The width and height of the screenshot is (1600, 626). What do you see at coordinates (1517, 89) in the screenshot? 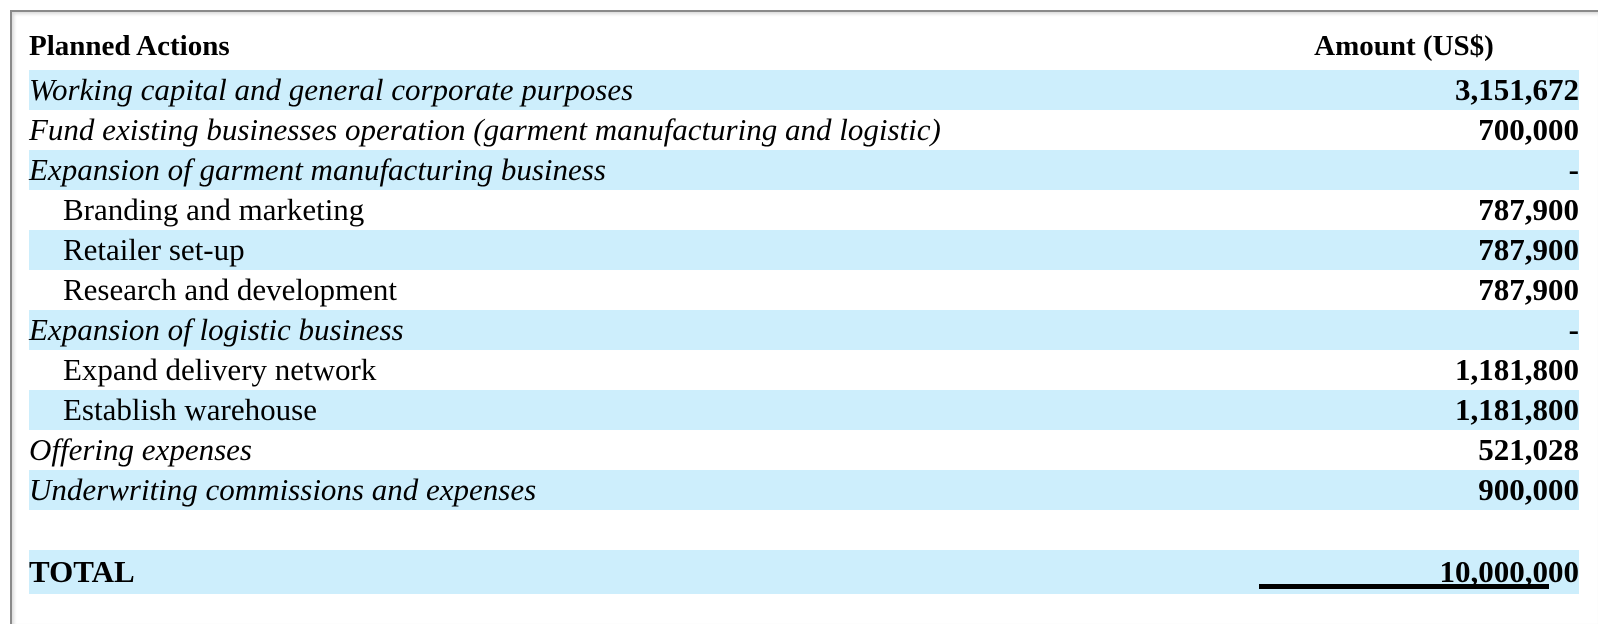
I see `row-amount: 3,151,672` at bounding box center [1517, 89].